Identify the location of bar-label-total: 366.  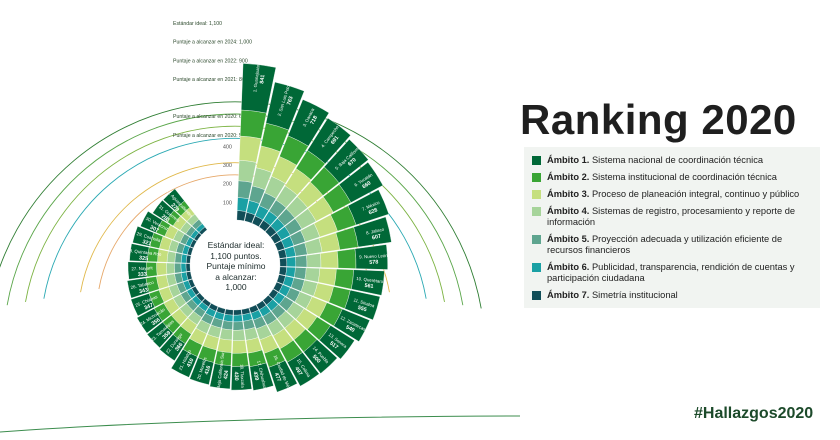
(179, 347).